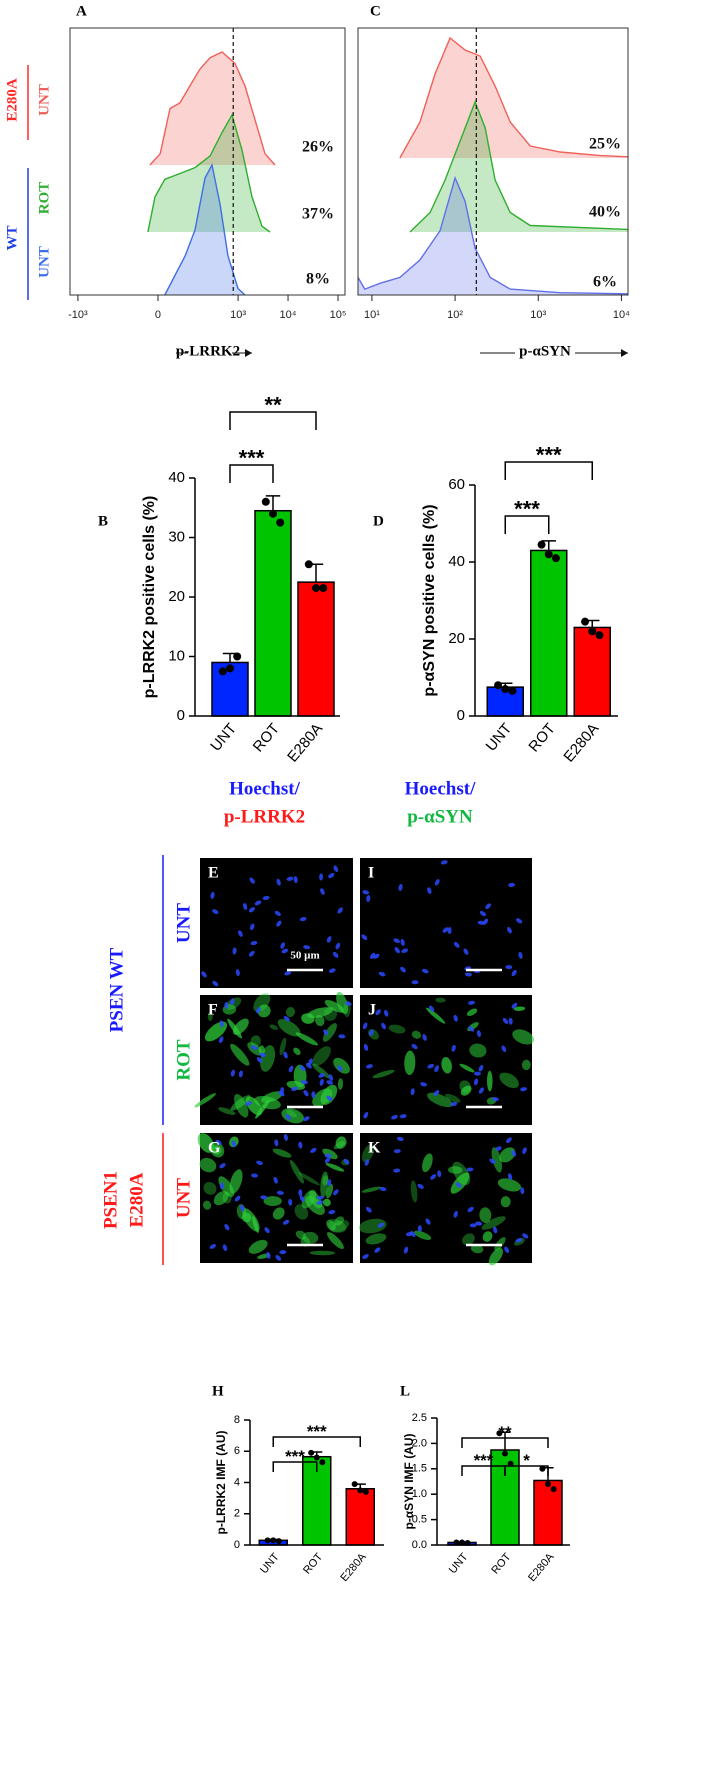 The height and width of the screenshot is (1770, 718). Describe the element at coordinates (605, 282) in the screenshot. I see `percent-label: 6%` at that location.